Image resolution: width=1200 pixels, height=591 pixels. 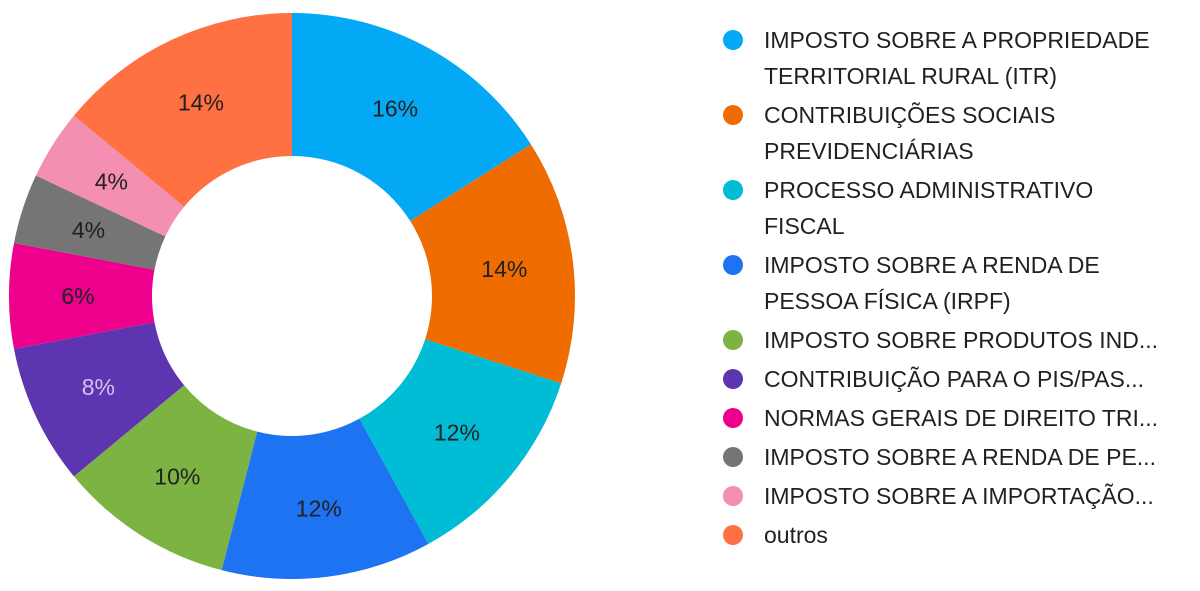 I want to click on slice-normas-gerais, so click(x=81, y=296).